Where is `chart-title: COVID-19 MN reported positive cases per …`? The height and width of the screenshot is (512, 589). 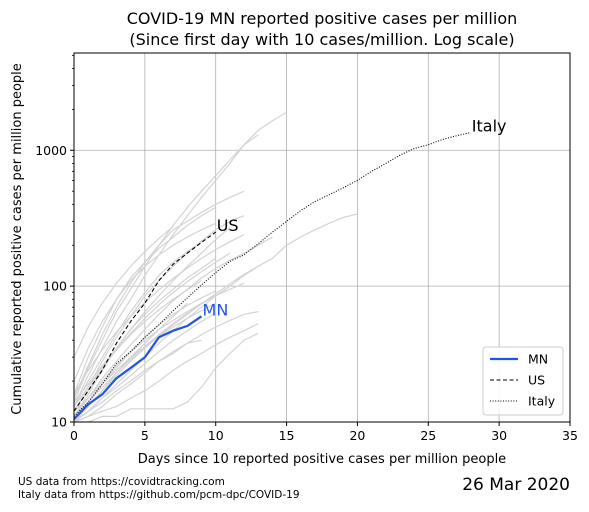 chart-title: COVID-19 MN reported positive cases per … is located at coordinates (322, 18).